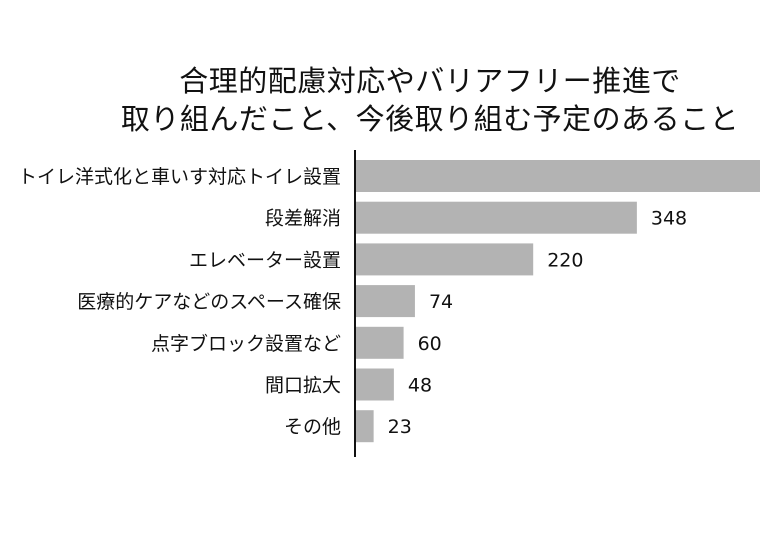 Image resolution: width=780 pixels, height=540 pixels. I want to click on value-label-4: 60, so click(430, 344).